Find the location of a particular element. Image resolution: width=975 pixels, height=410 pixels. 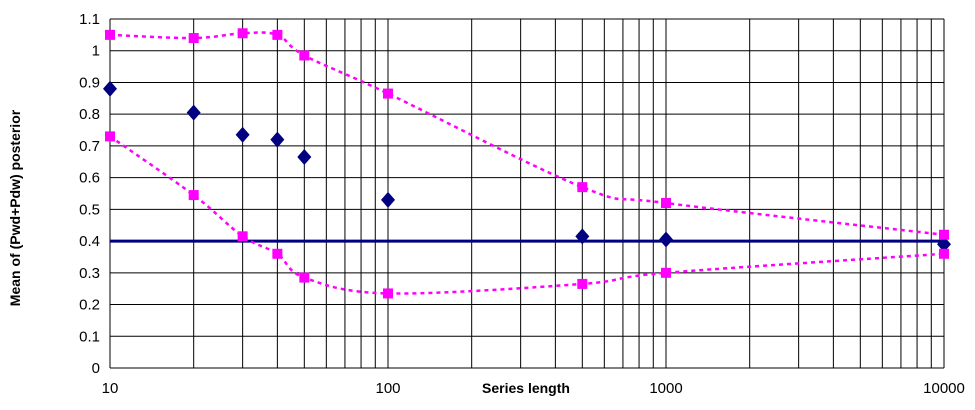

y-tick-label: 0 is located at coordinates (96, 368).